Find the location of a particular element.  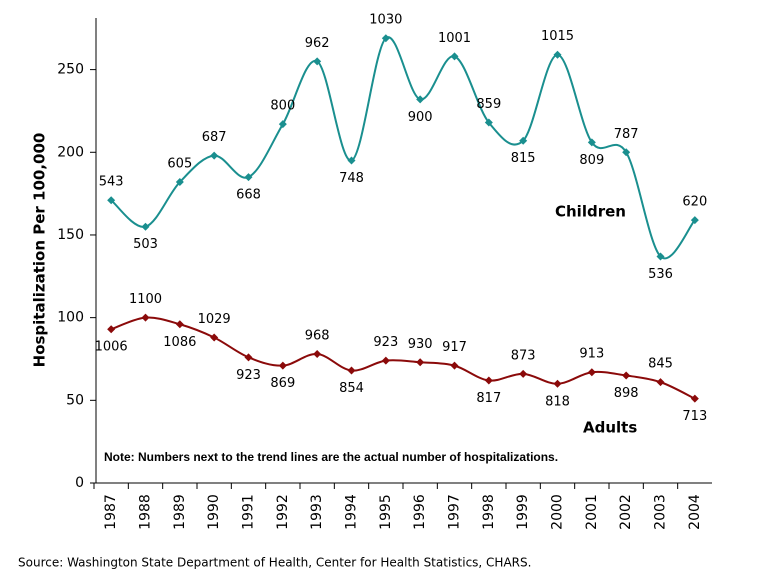

x-tick-label: 2003 is located at coordinates (661, 512).